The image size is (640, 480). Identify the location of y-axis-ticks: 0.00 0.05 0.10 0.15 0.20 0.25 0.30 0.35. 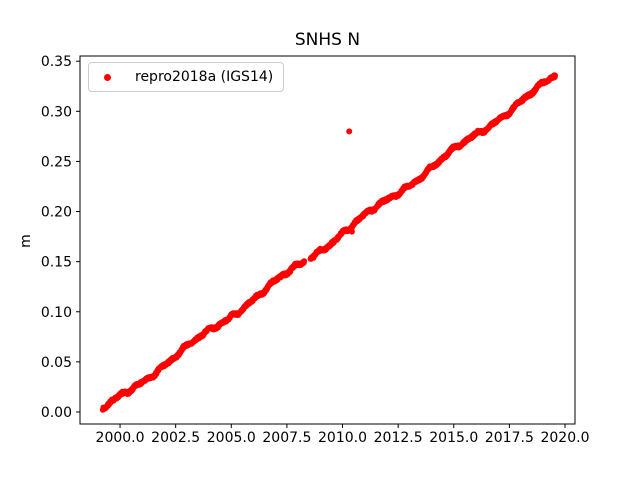
(60, 237).